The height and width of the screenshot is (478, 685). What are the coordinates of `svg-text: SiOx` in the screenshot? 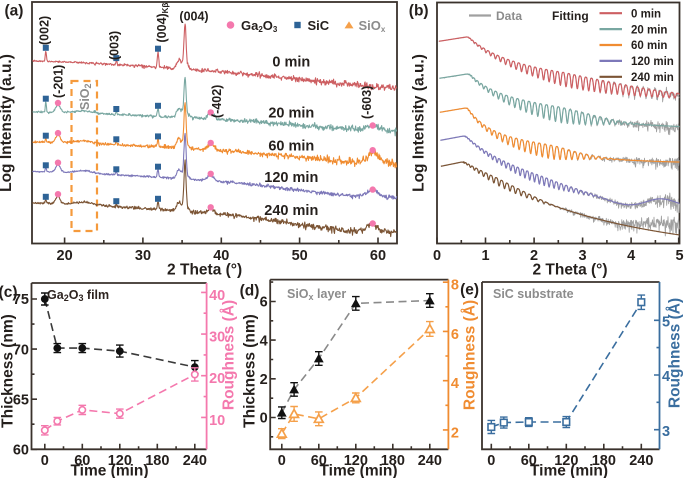 It's located at (372, 26).